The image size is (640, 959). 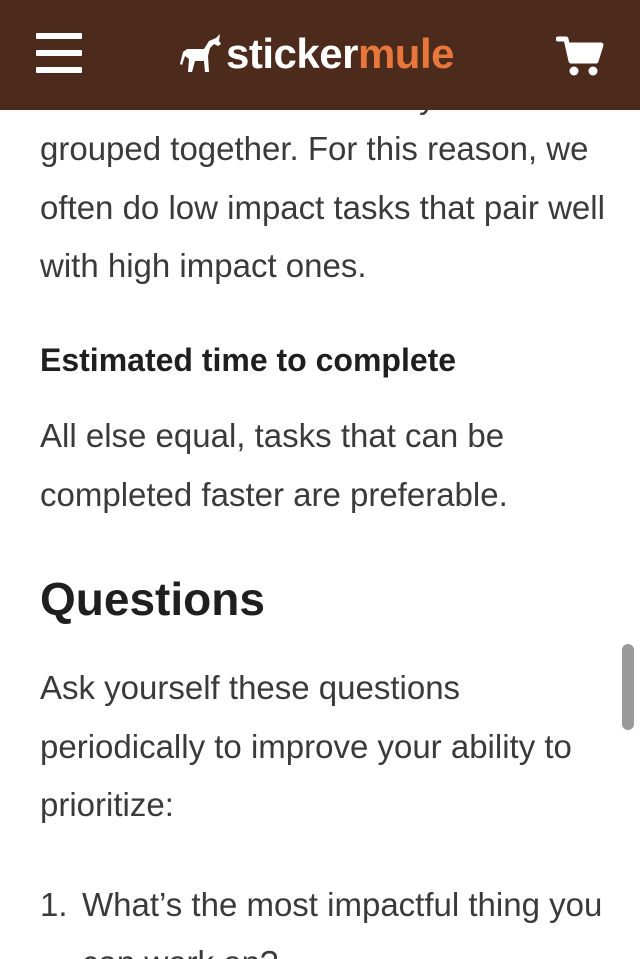 What do you see at coordinates (59, 53) in the screenshot?
I see `hamburger-menu-icon` at bounding box center [59, 53].